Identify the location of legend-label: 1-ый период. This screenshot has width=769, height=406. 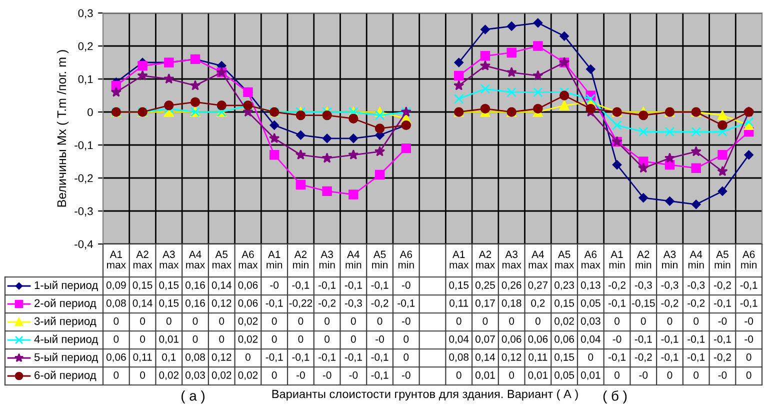
(66, 286).